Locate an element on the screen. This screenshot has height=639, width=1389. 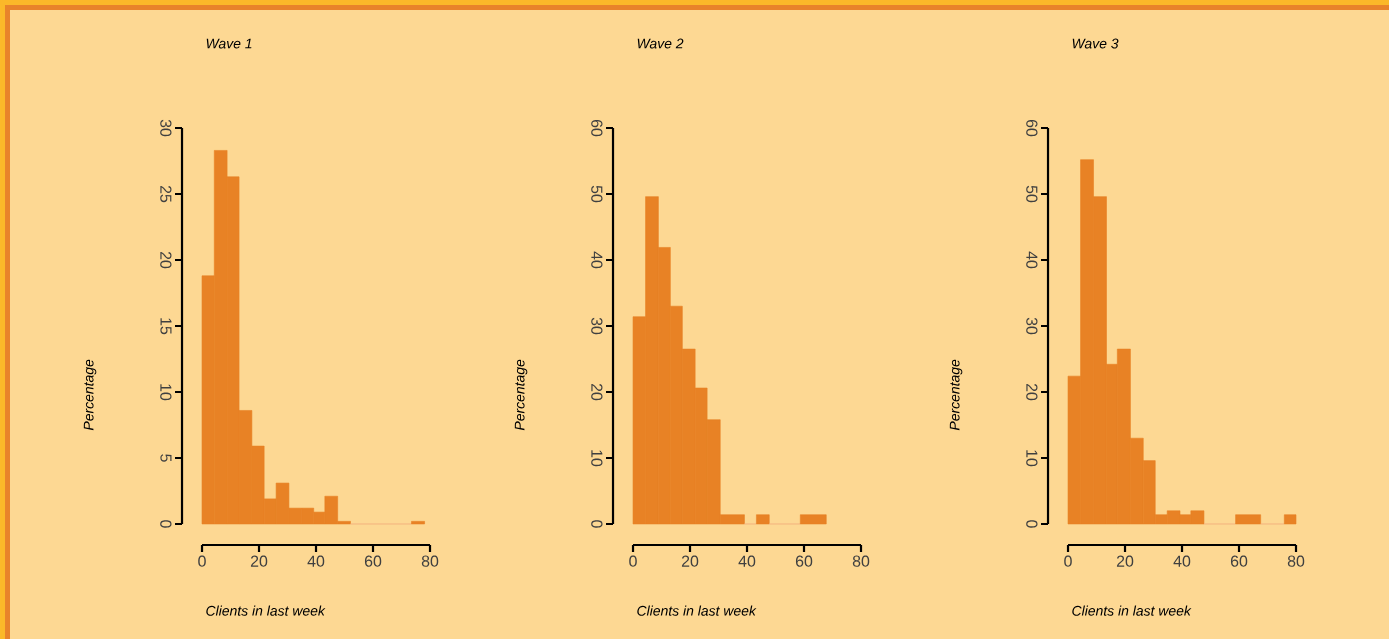
y-tick-label: 15 is located at coordinates (166, 326).